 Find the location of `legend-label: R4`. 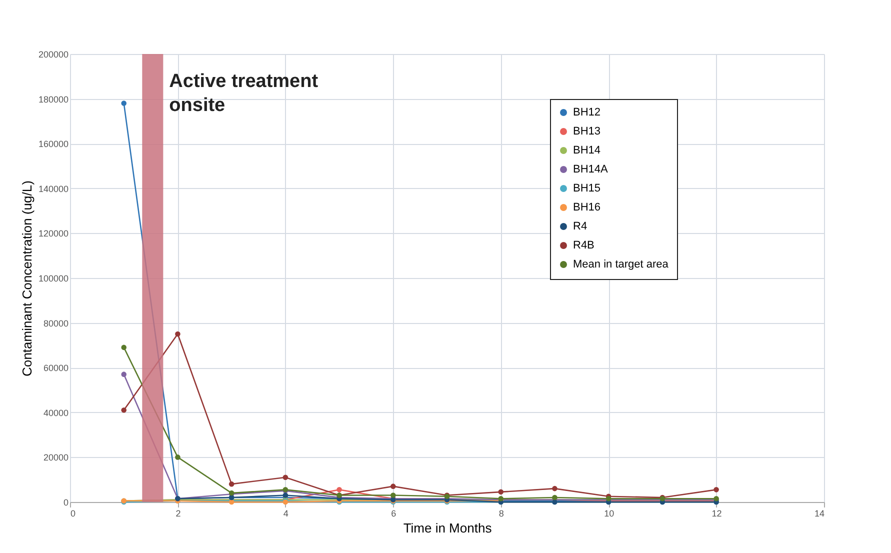

legend-label: R4 is located at coordinates (580, 226).